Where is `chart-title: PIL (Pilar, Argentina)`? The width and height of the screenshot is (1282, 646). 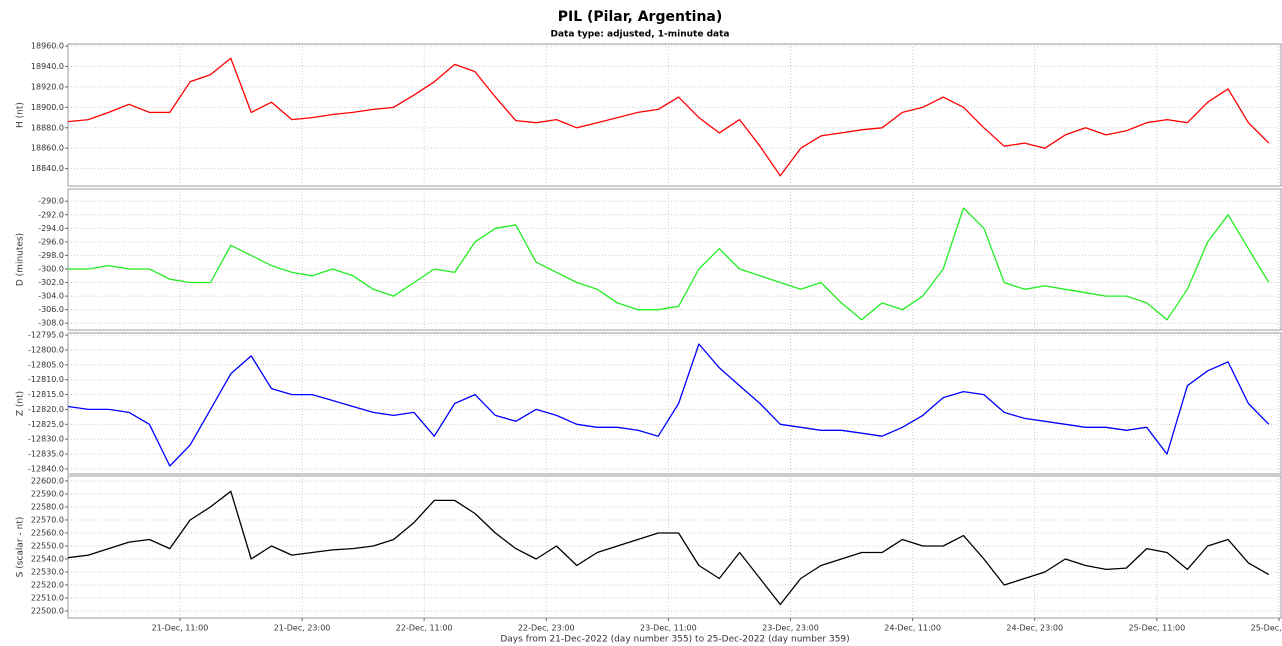
chart-title: PIL (Pilar, Argentina) is located at coordinates (640, 17).